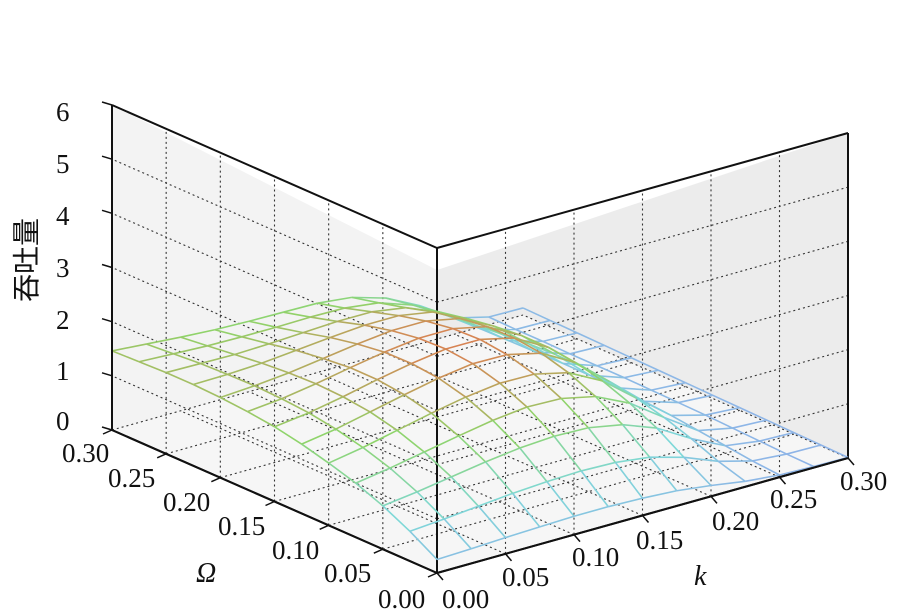 Image resolution: width=900 pixels, height=613 pixels. What do you see at coordinates (642, 298) in the screenshot?
I see `grid-line` at bounding box center [642, 298].